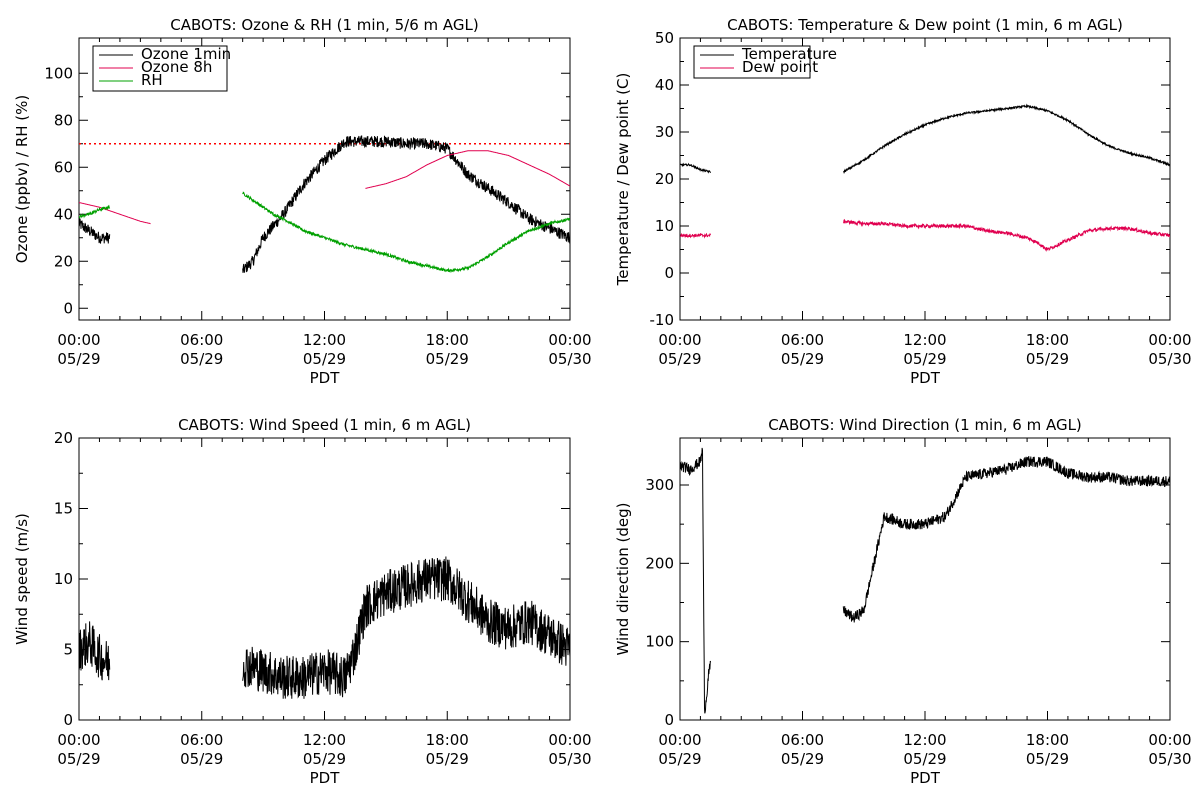 The width and height of the screenshot is (1200, 800). Describe the element at coordinates (659, 563) in the screenshot. I see `y-tick-label: 200` at that location.